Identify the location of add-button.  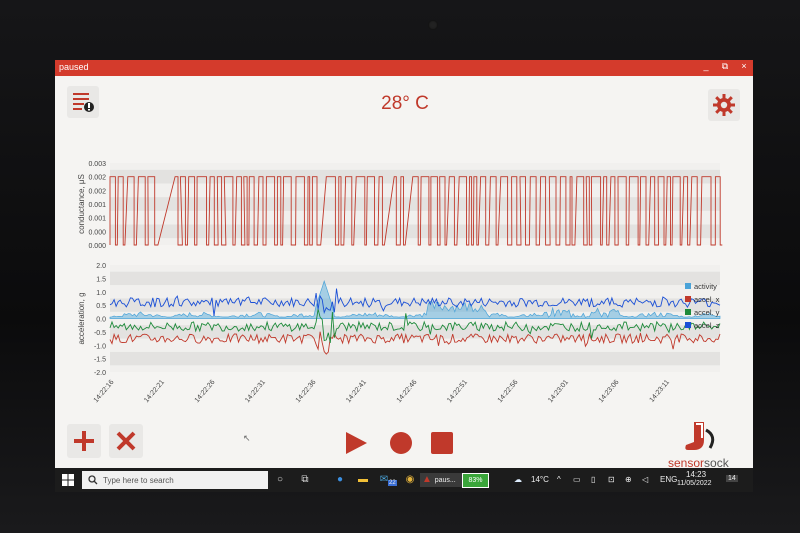
(84, 441).